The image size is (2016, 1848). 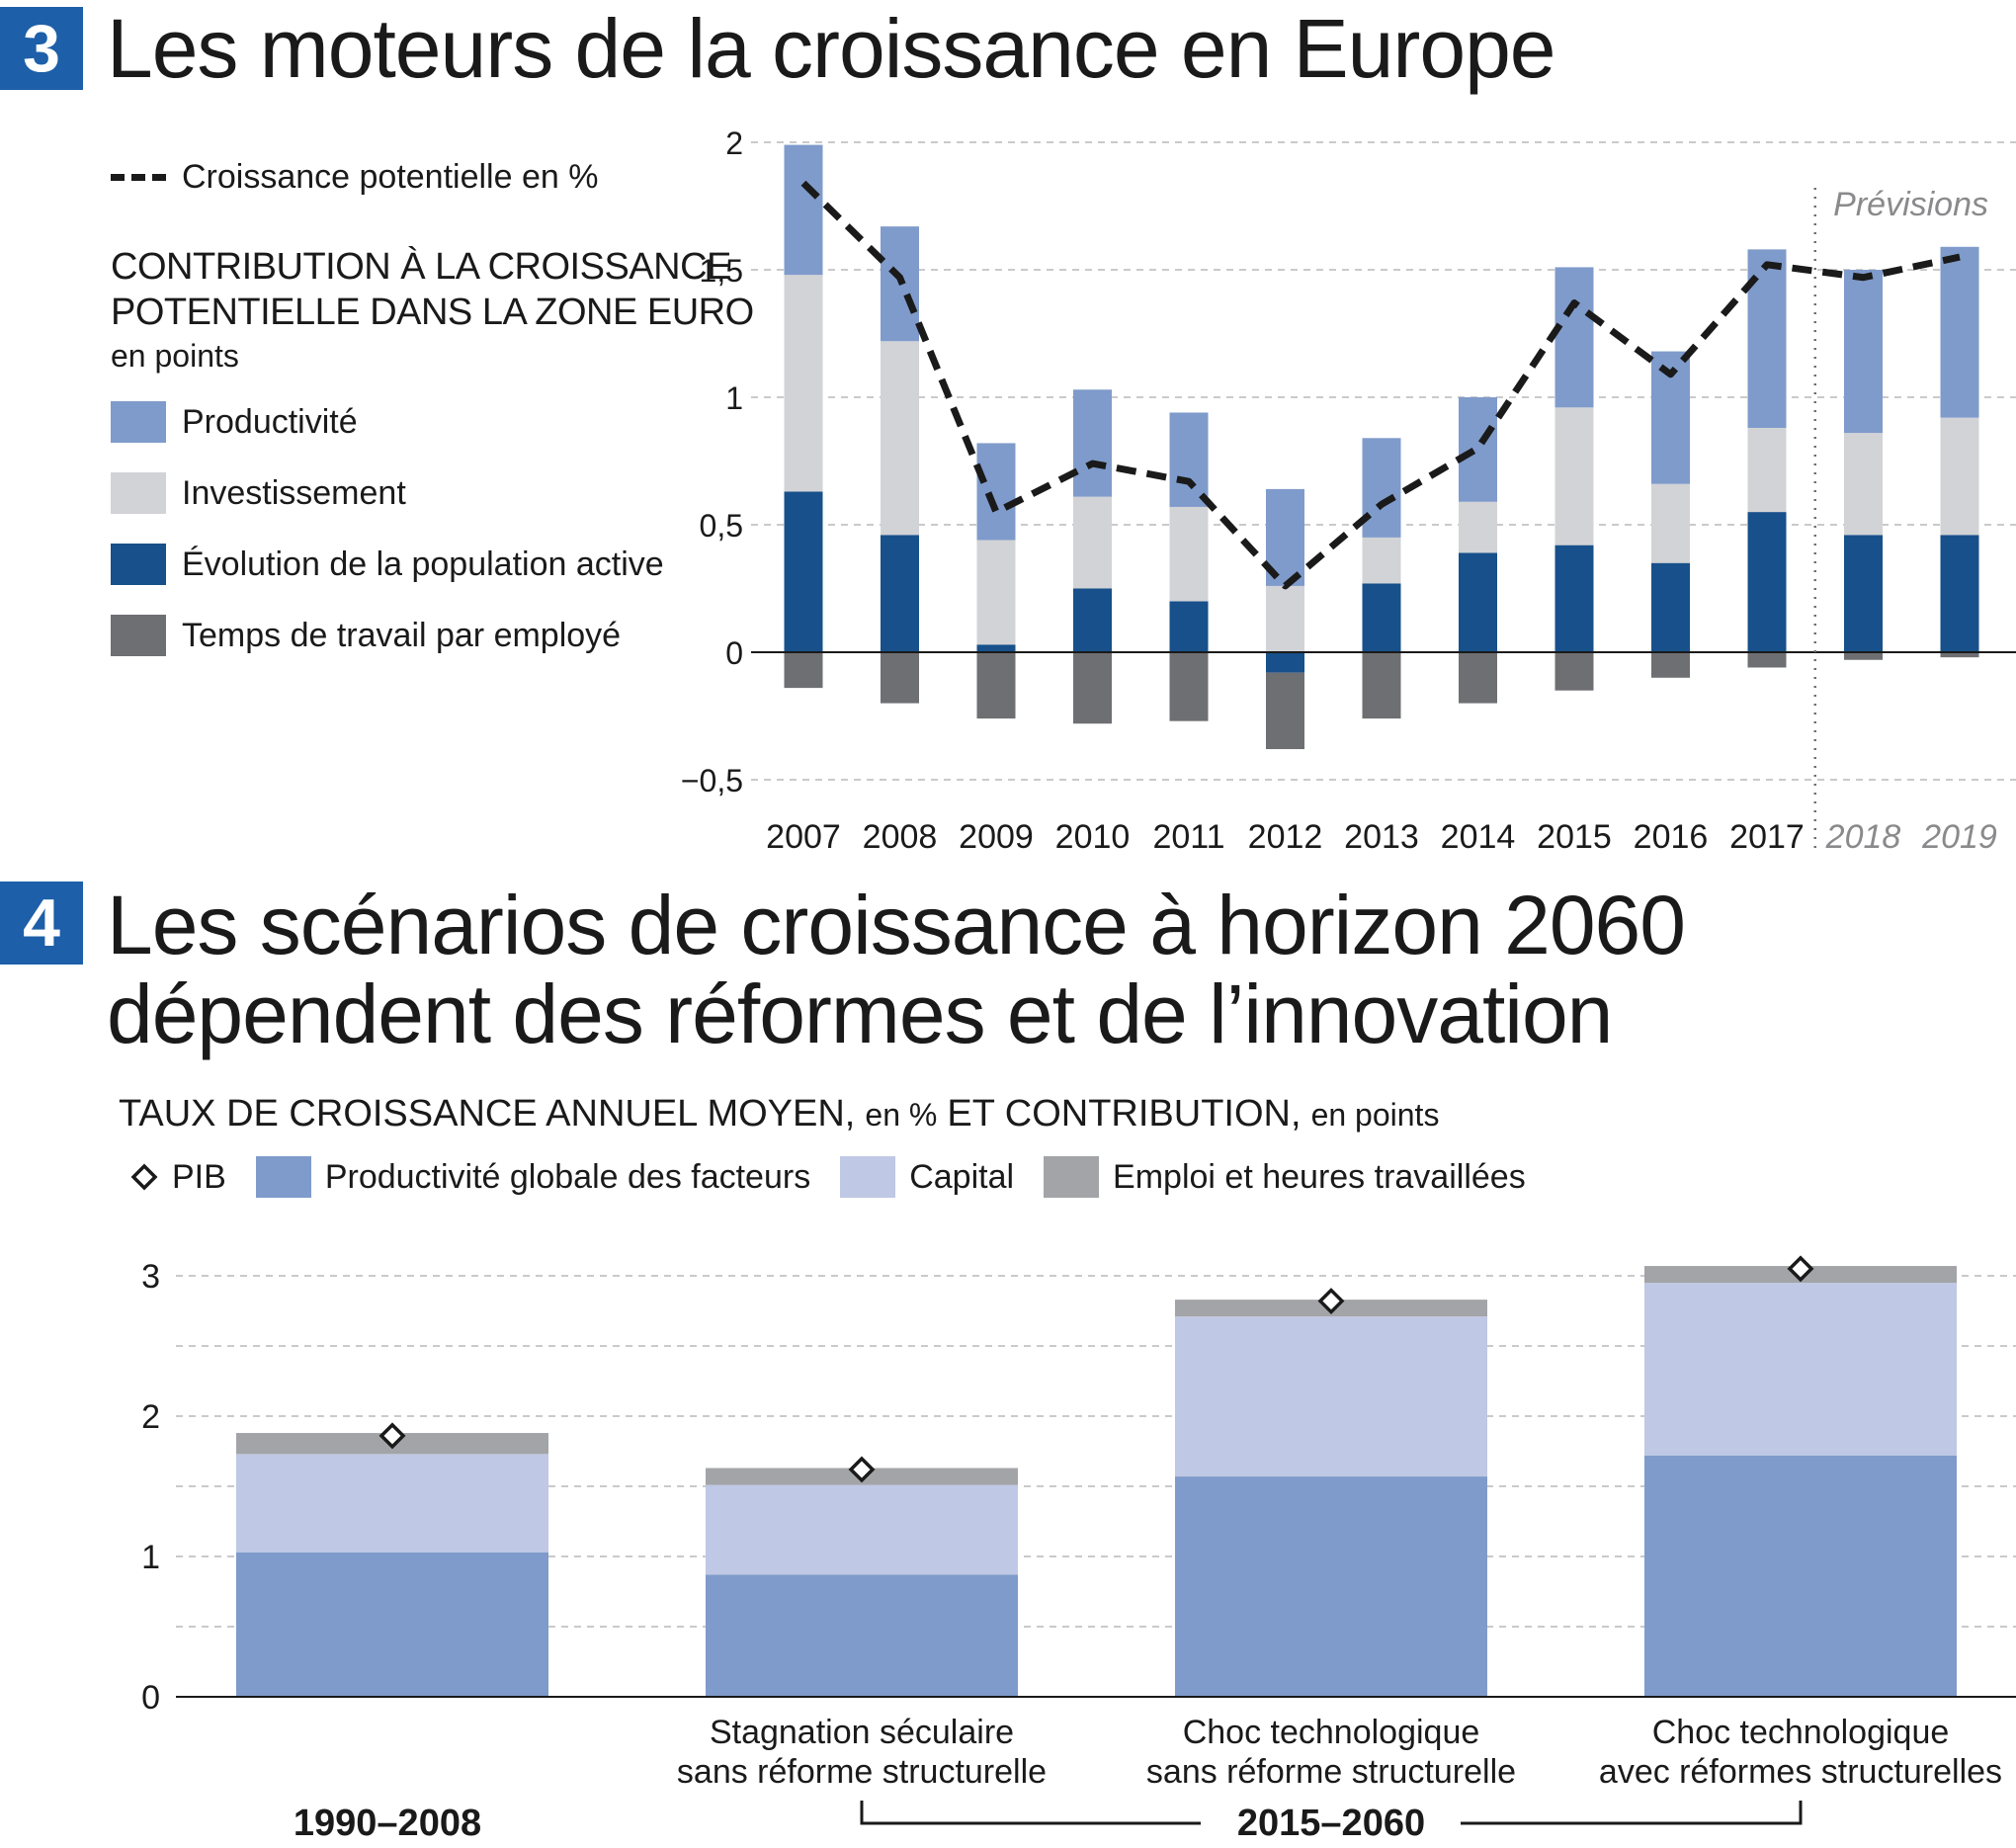 I want to click on period-bracket-left, so click(x=1030, y=1813).